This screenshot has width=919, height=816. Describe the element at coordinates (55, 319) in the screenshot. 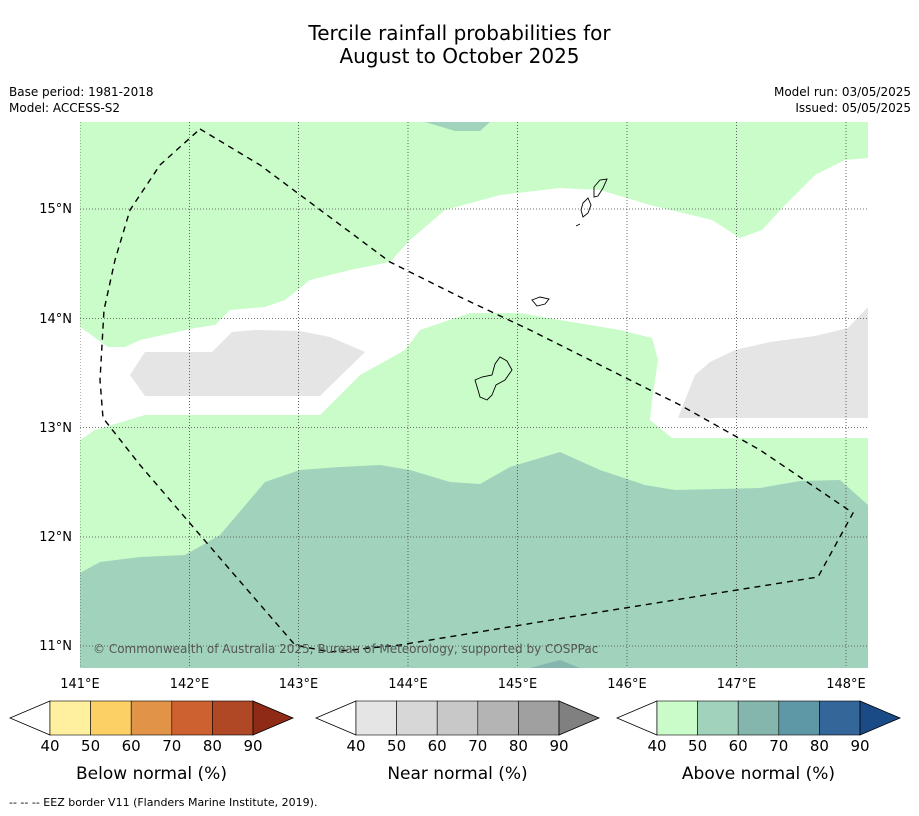

I see `lat-label: 14°N` at that location.